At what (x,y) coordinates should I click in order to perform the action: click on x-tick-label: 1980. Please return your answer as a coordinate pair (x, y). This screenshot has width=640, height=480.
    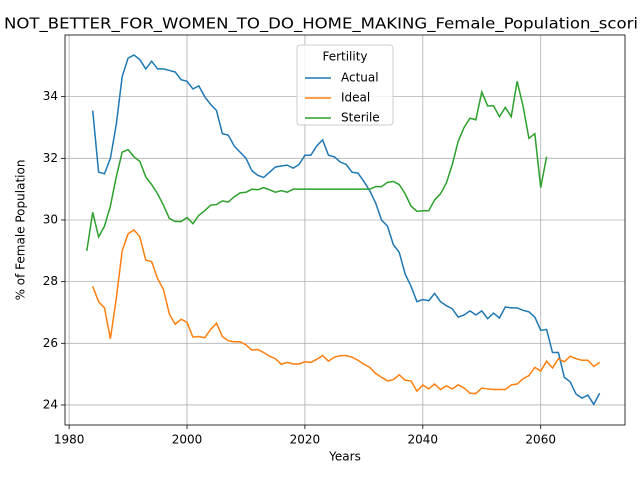
    Looking at the image, I should click on (69, 440).